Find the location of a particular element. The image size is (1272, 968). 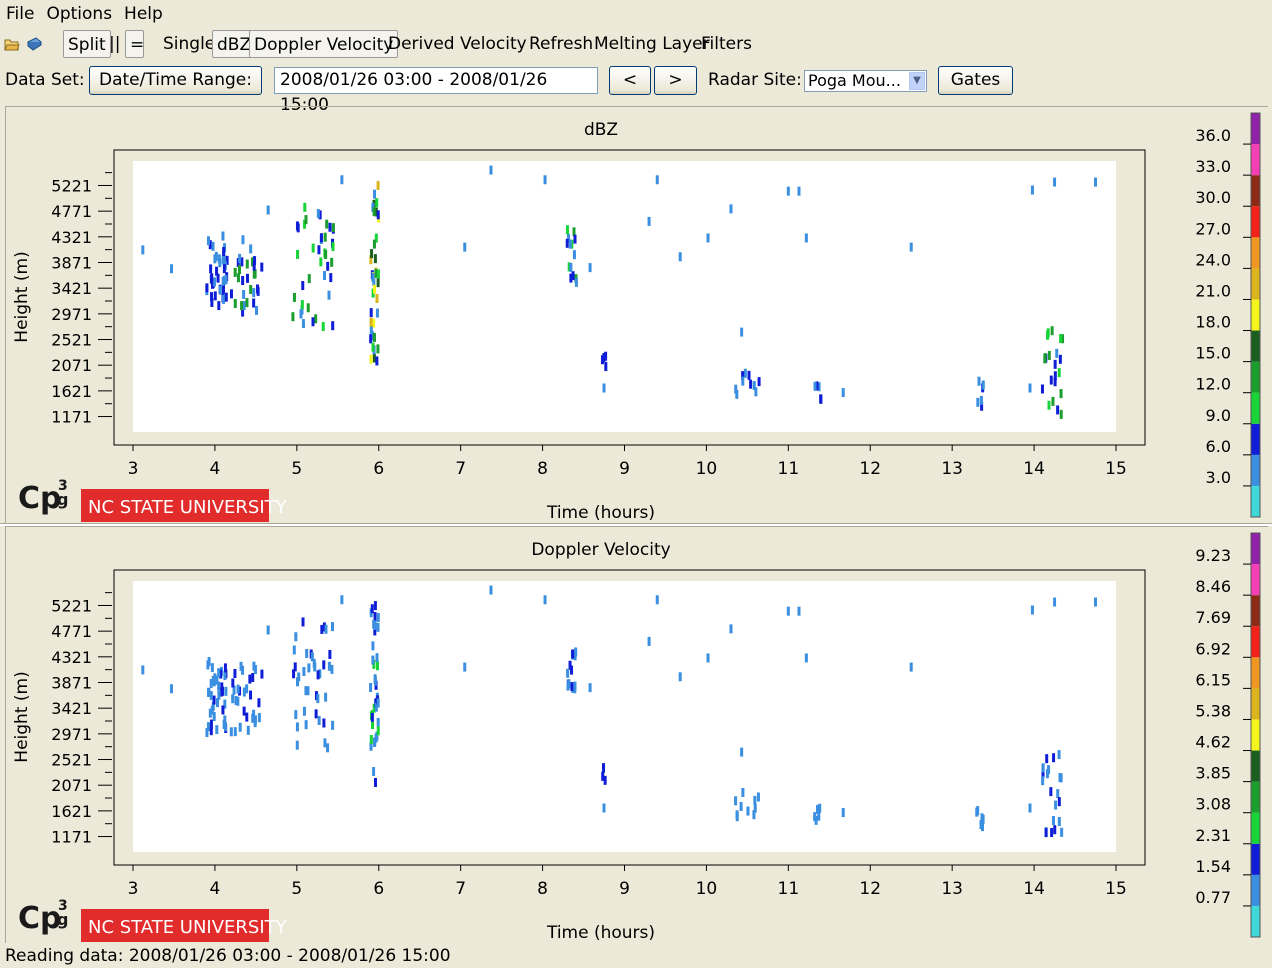

dbz-button: dBZ is located at coordinates (234, 44).